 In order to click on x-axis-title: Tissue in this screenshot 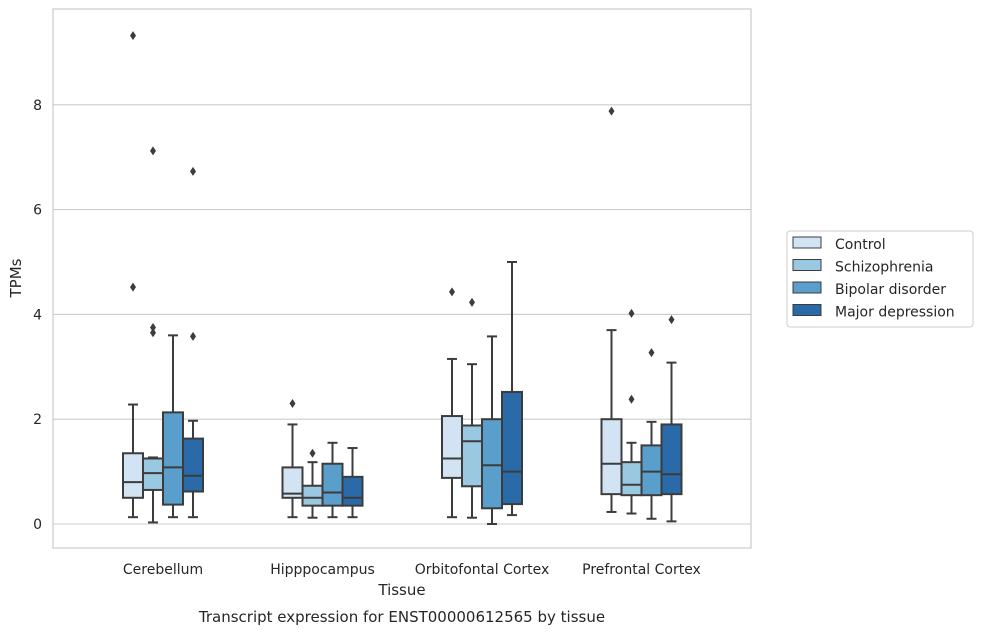, I will do `click(401, 590)`.